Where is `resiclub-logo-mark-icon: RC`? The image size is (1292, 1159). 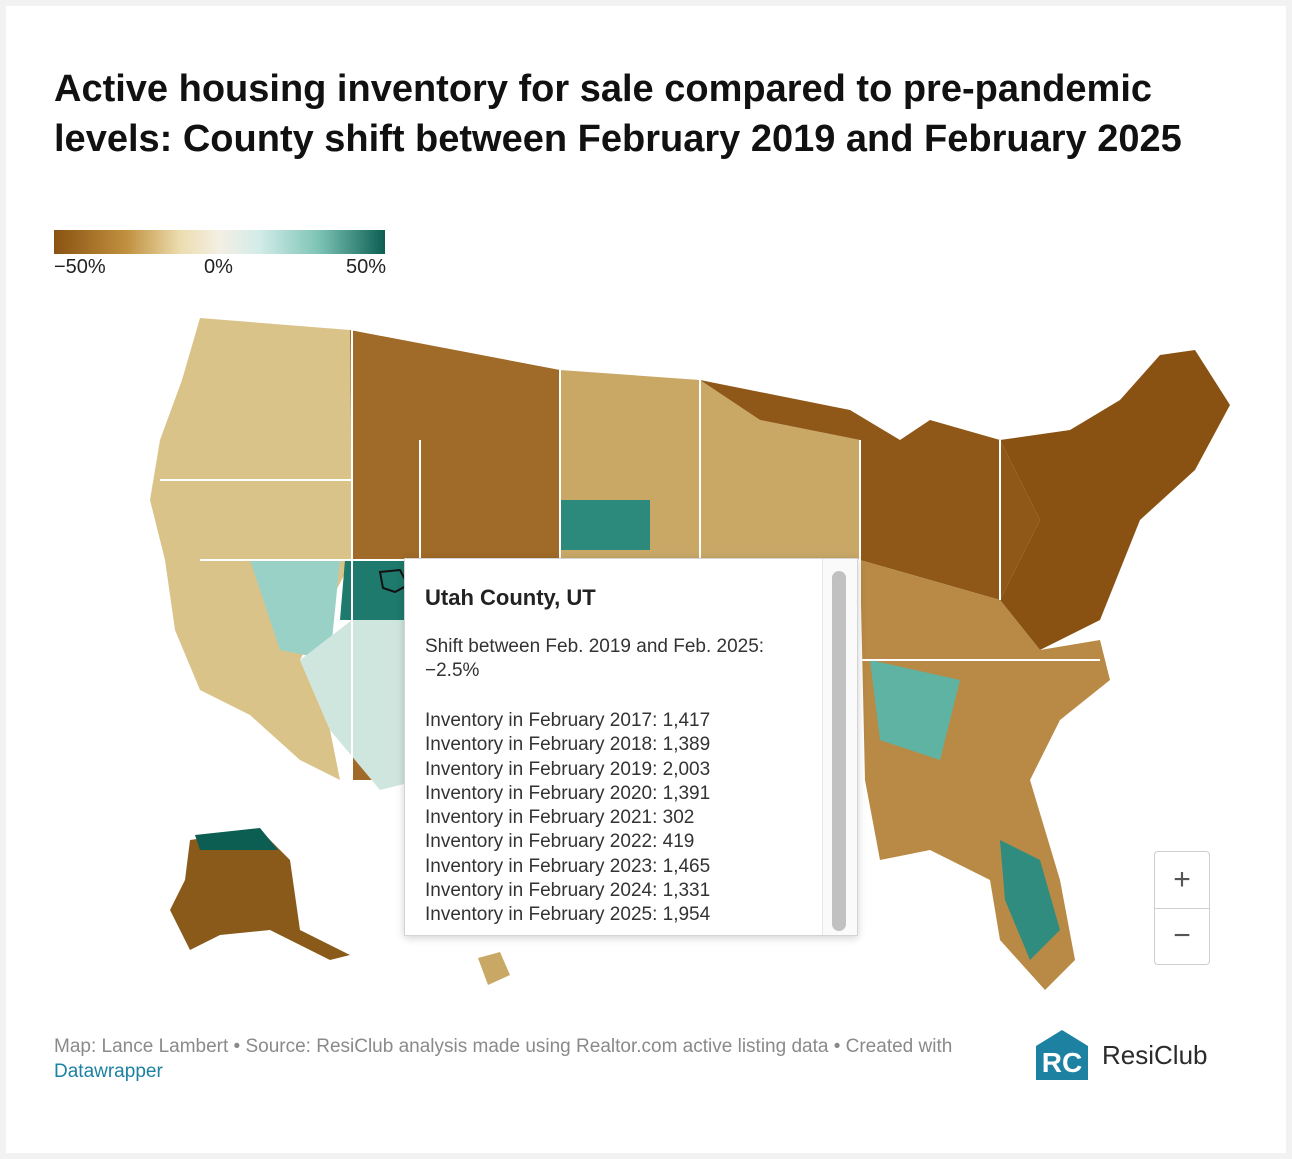 resiclub-logo-mark-icon: RC is located at coordinates (1062, 1055).